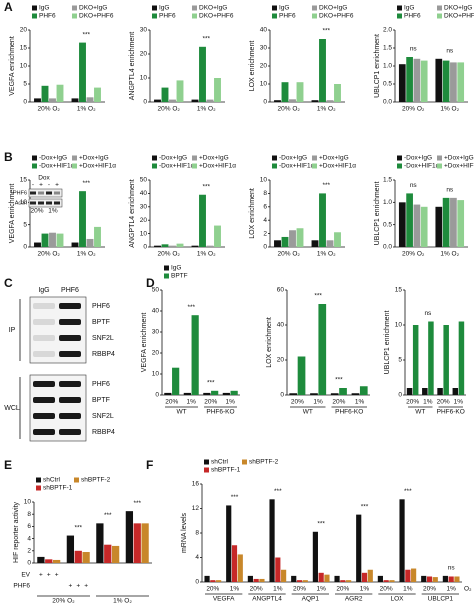 The width and height of the screenshot is (474, 616). What do you see at coordinates (144, 220) in the screenshot?
I see `y-tick-label: 20` at bounding box center [144, 220].